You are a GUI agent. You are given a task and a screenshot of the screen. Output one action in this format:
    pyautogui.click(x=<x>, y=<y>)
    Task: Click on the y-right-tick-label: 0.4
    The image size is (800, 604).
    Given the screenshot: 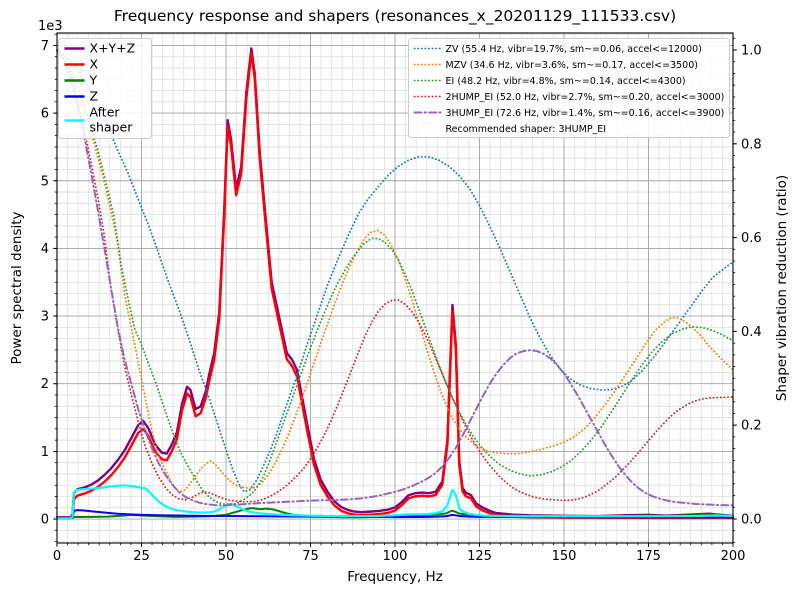 What is the action you would take?
    pyautogui.click(x=751, y=332)
    